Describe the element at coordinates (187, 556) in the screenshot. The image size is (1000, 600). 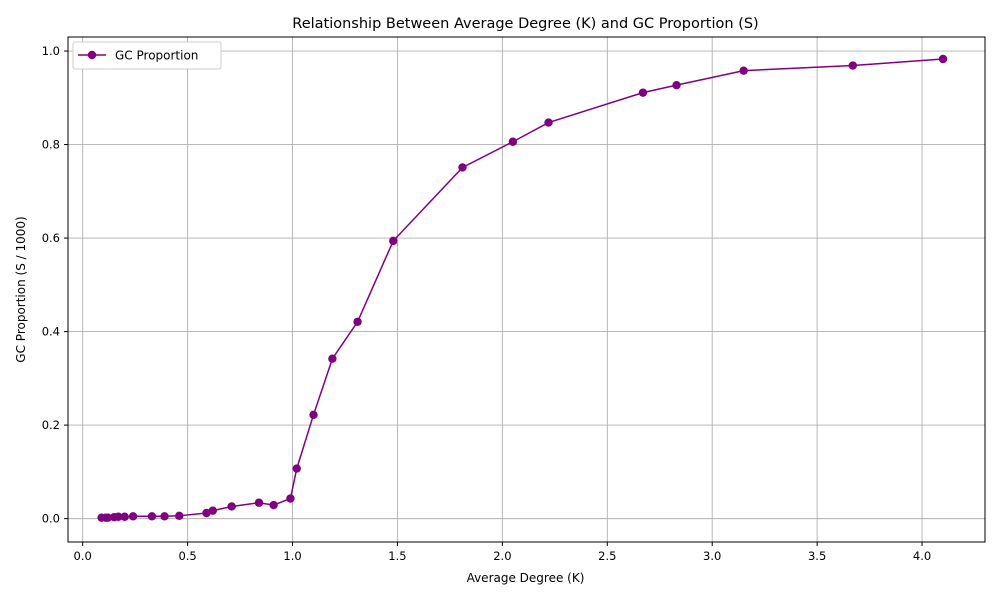
I see `x-tick-label: 0.5` at that location.